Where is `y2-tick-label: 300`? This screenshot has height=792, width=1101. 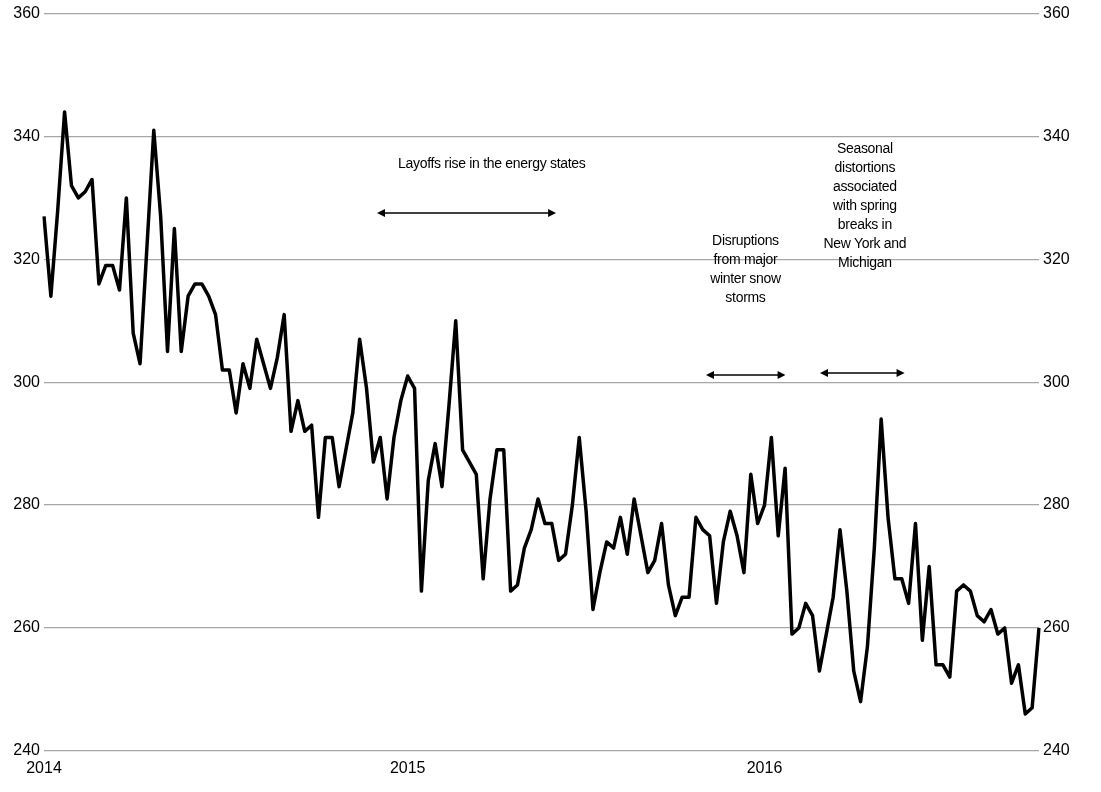
y2-tick-label: 300 is located at coordinates (1056, 381).